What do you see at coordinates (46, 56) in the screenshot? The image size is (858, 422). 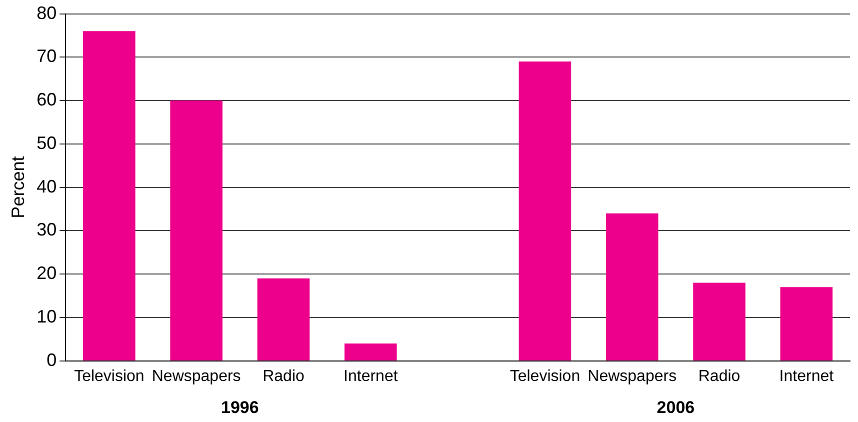 I see `y-tick-label: 70` at bounding box center [46, 56].